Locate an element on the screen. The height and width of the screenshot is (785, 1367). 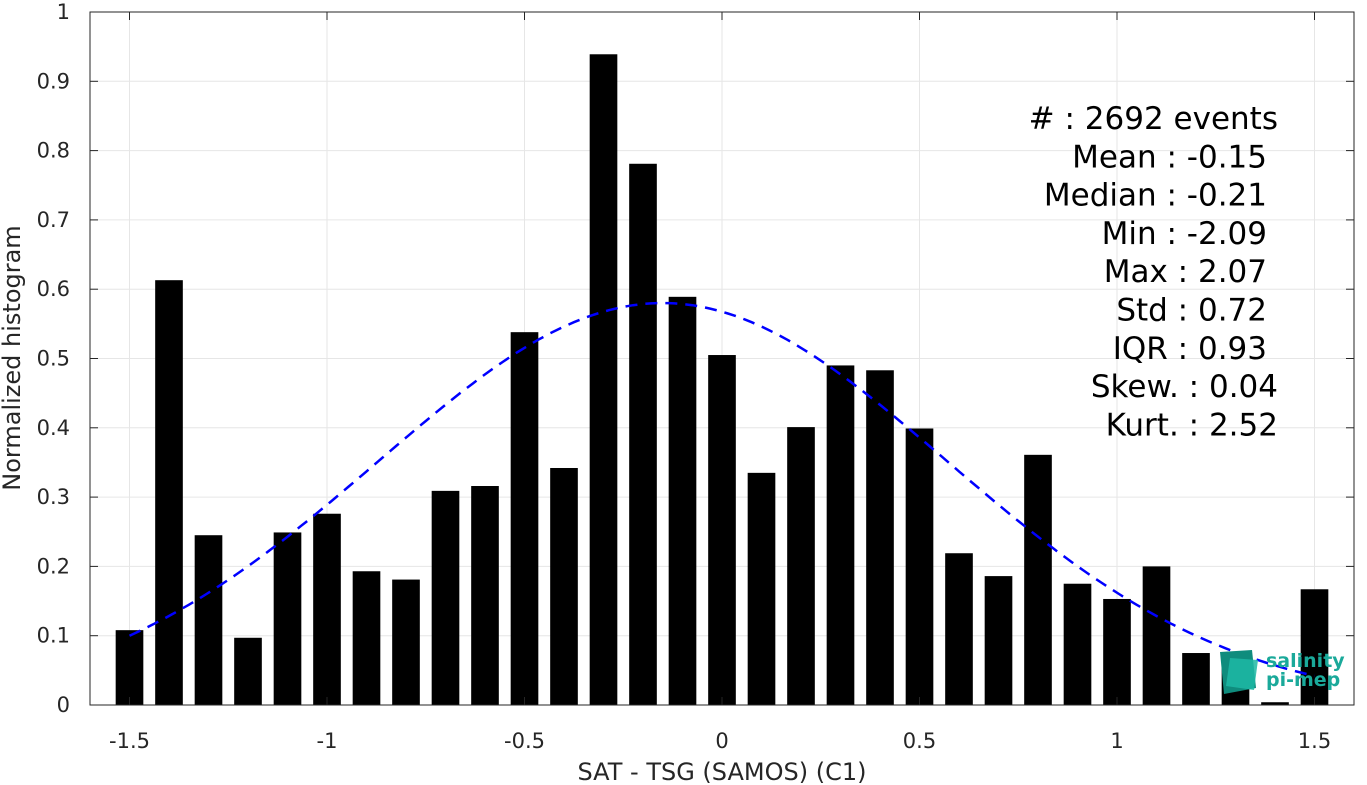
x-tick-label-0: -1.5 is located at coordinates (129, 741).